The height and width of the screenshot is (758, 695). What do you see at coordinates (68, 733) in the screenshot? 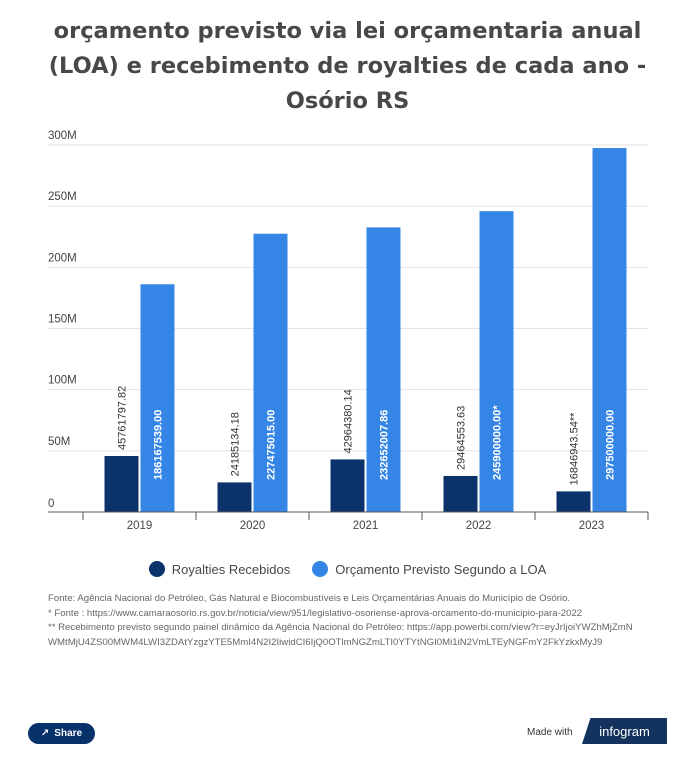
I see `share-label: Share` at bounding box center [68, 733].